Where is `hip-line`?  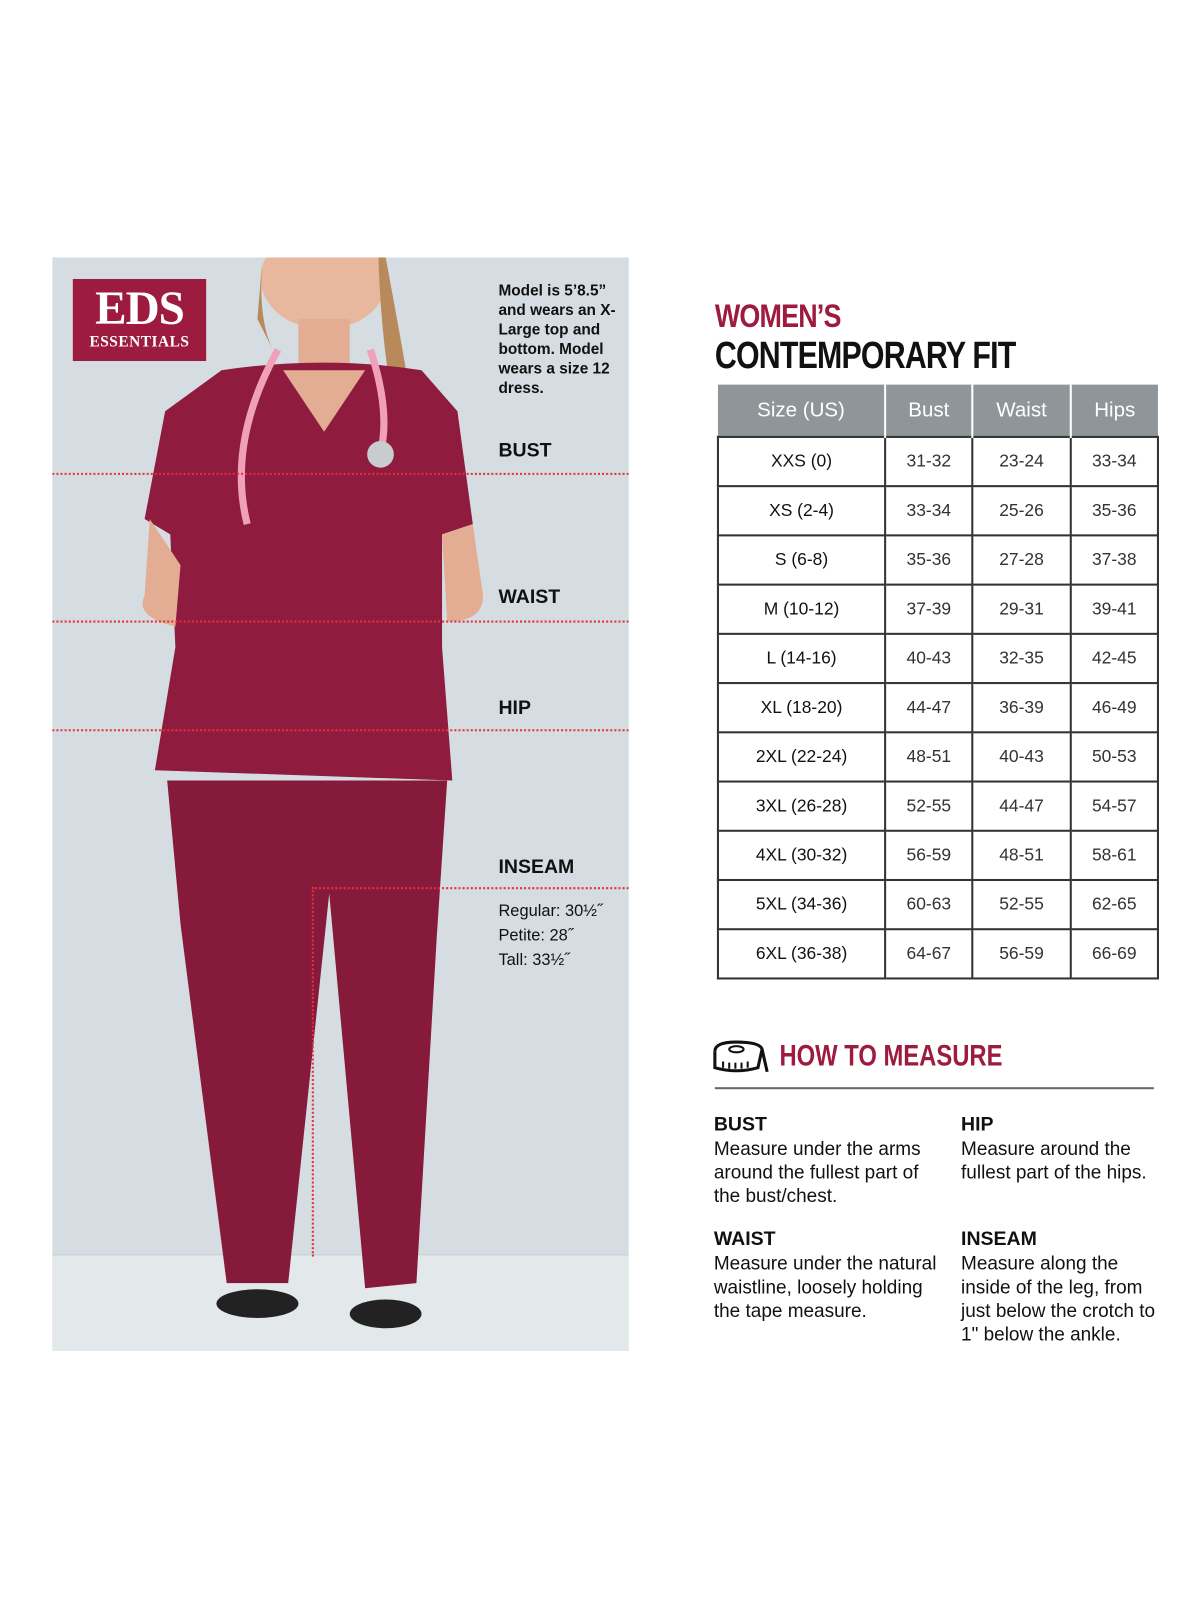
hip-line is located at coordinates (340, 730).